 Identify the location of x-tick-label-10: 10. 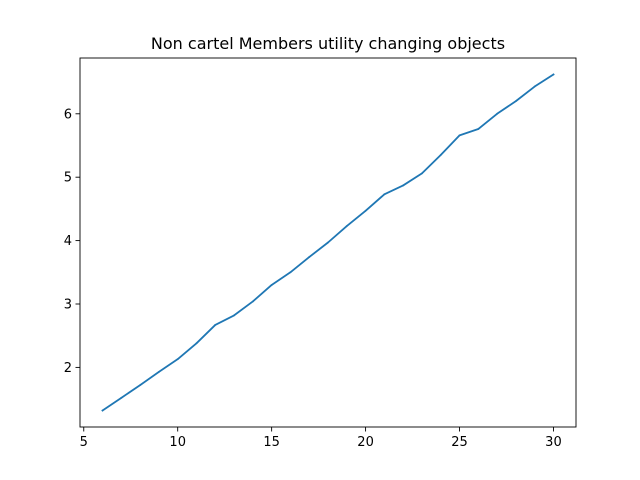
(177, 442).